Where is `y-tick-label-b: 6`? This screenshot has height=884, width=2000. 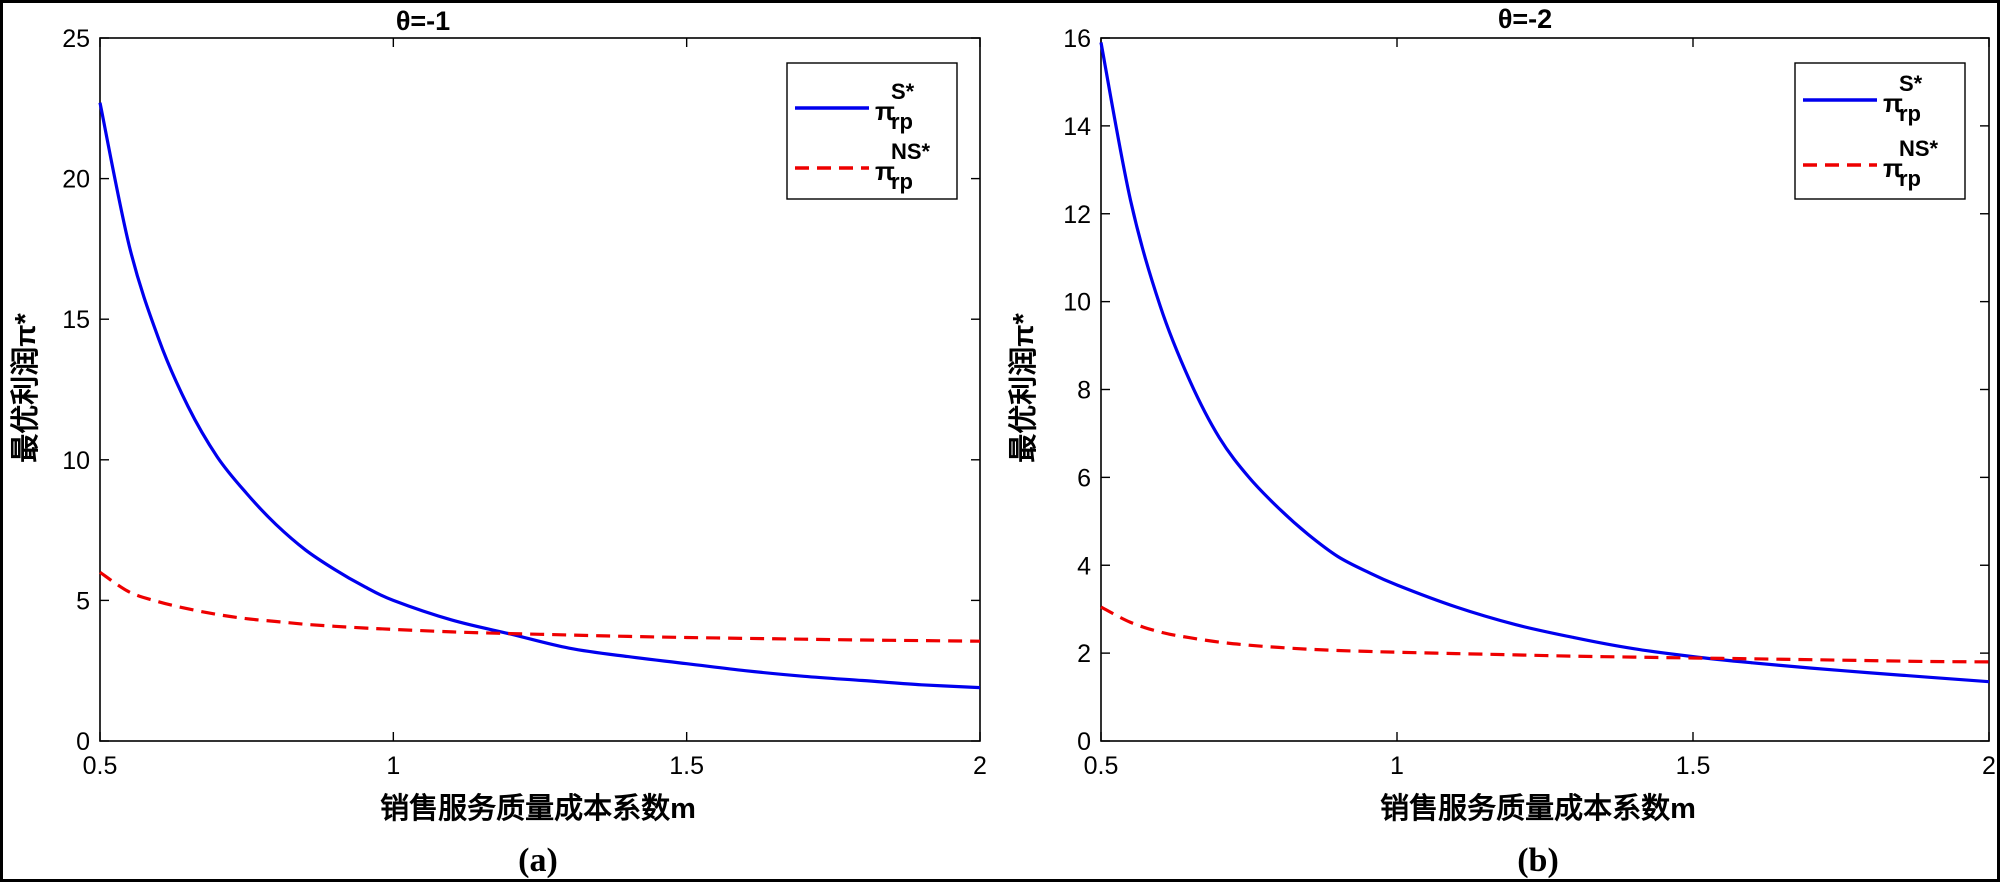
y-tick-label-b: 6 is located at coordinates (1084, 478).